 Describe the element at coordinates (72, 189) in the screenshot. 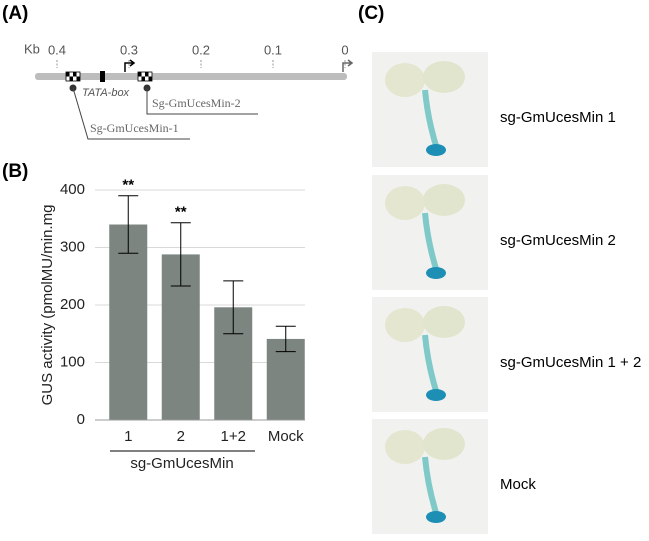

I see `y-tick-label: 400` at that location.